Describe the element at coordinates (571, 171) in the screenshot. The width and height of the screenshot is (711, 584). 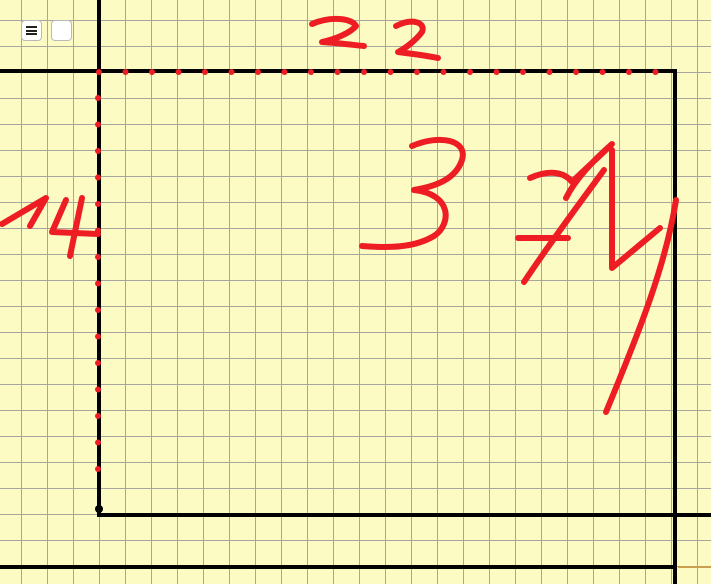
I see `handwritten-seven-top` at that location.